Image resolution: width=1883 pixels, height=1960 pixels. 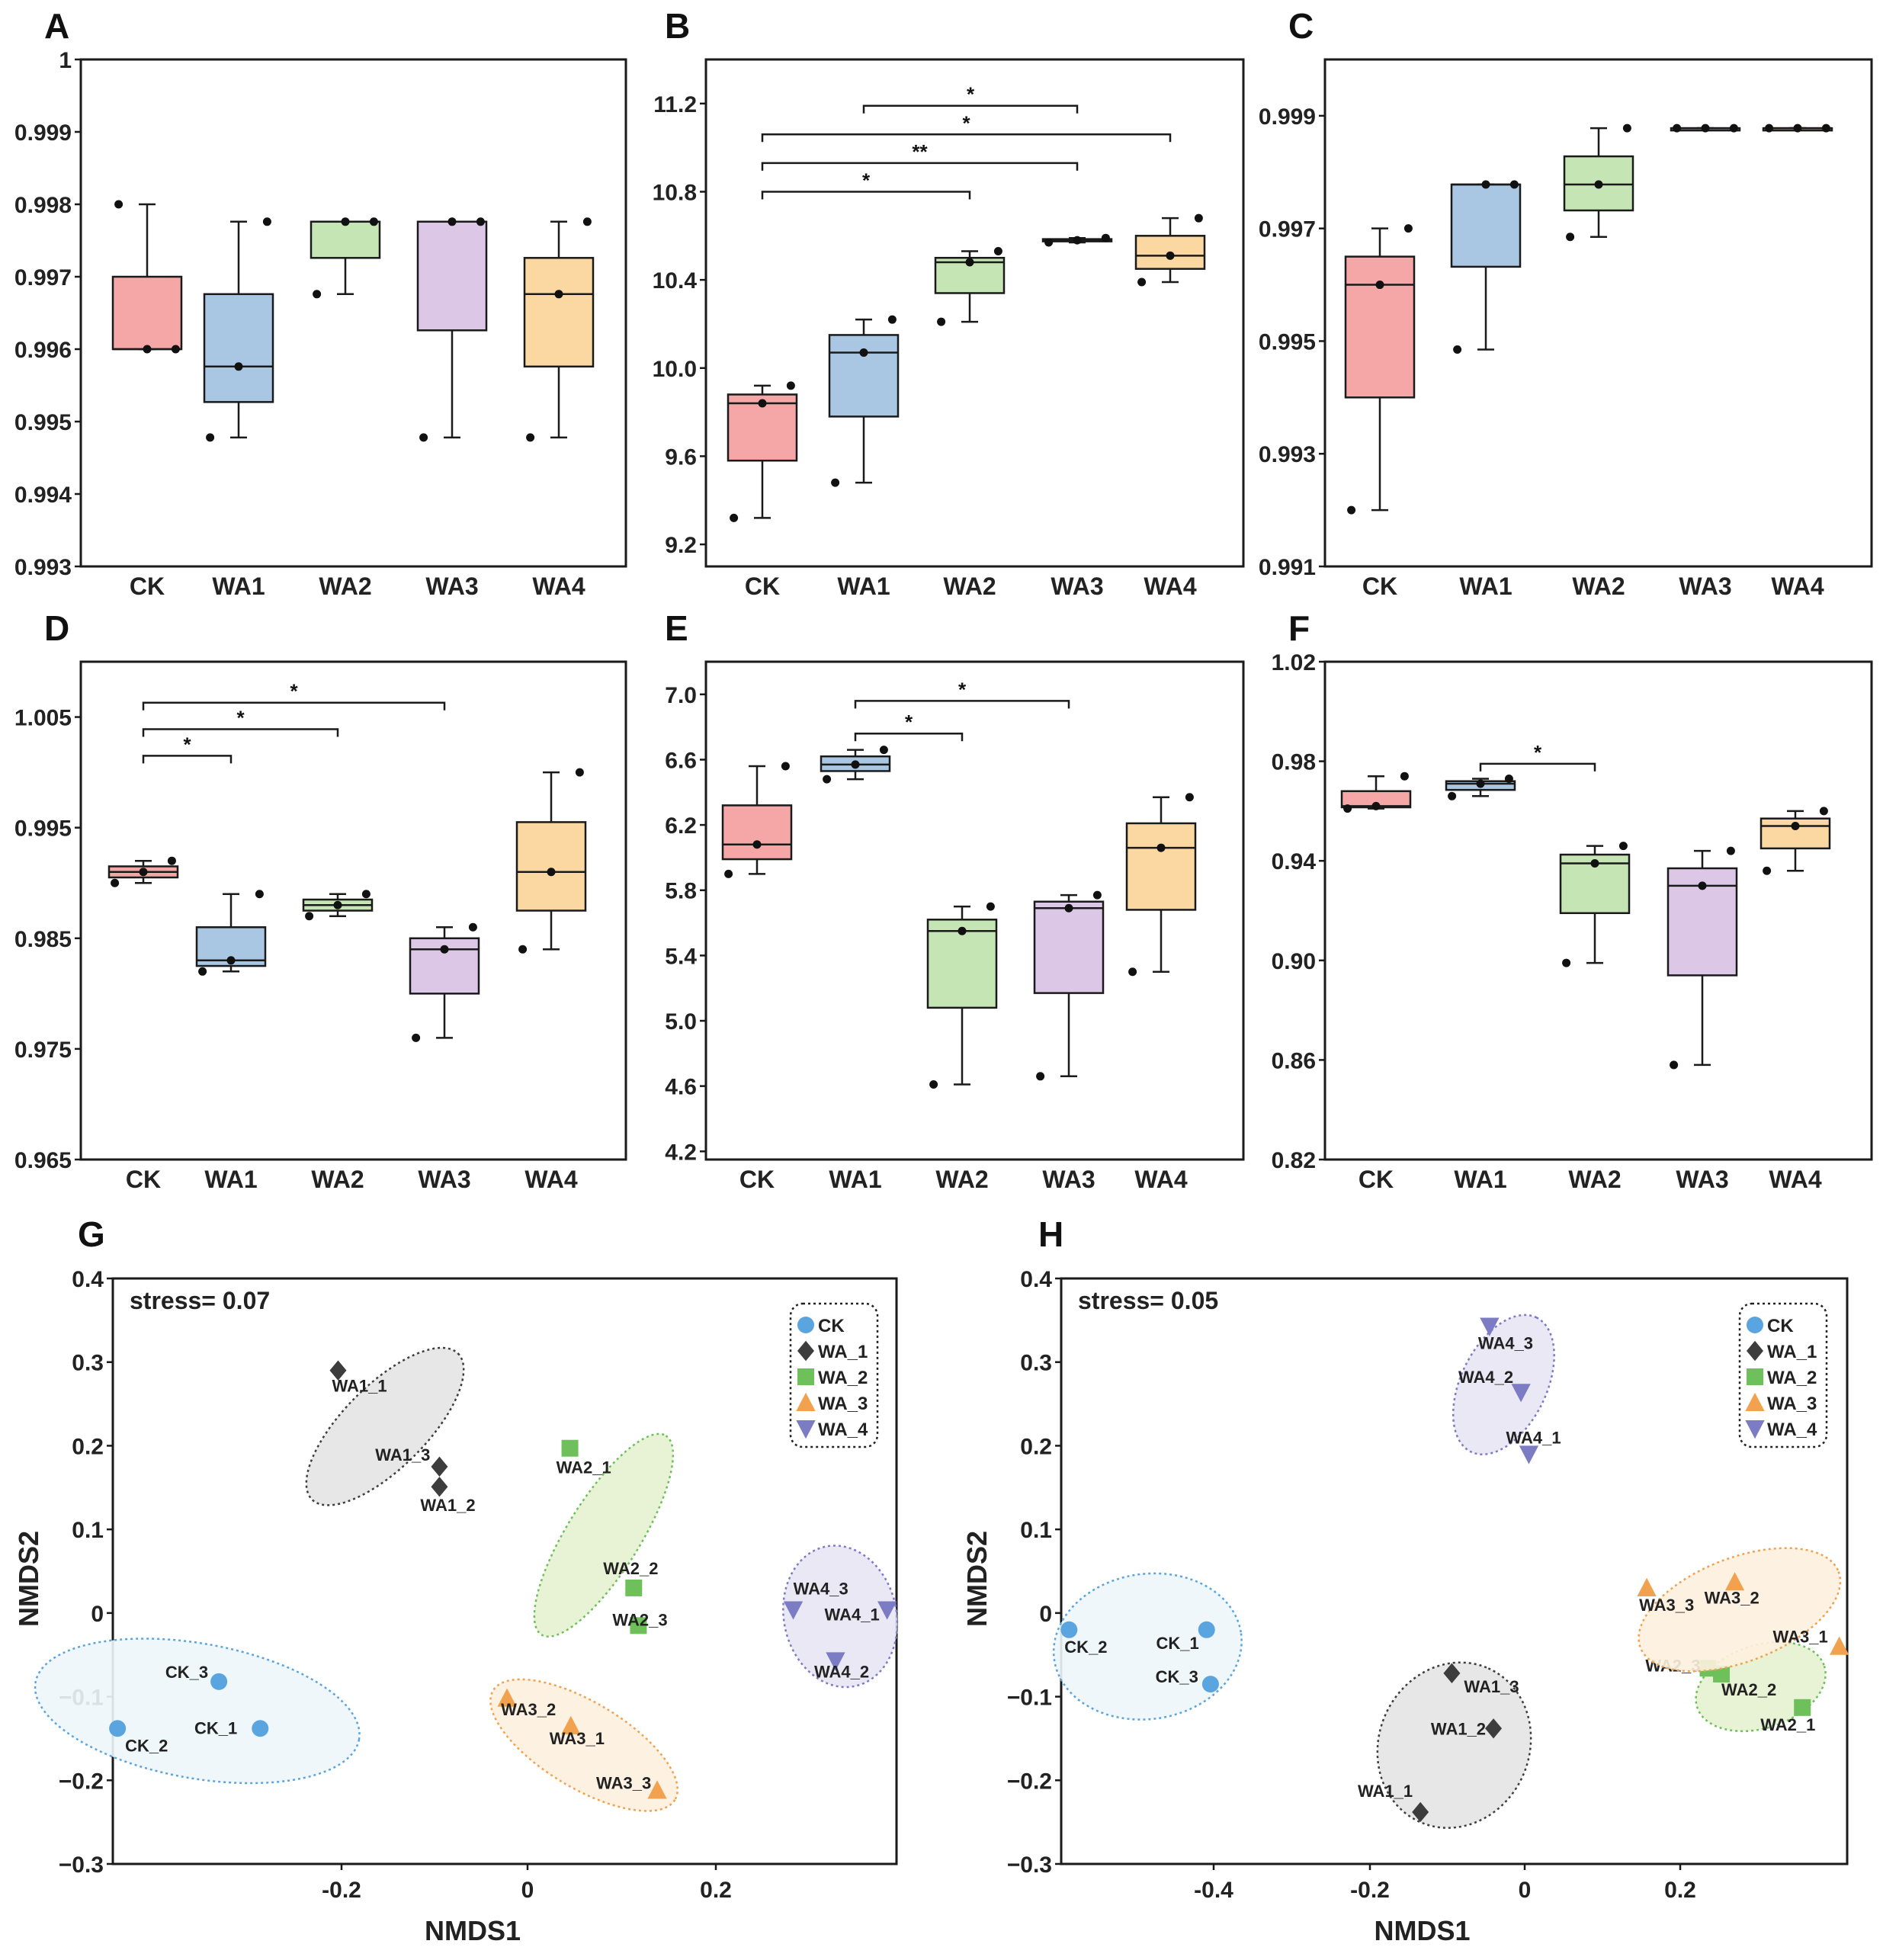 What do you see at coordinates (681, 826) in the screenshot?
I see `y-tick-label: 6.2` at bounding box center [681, 826].